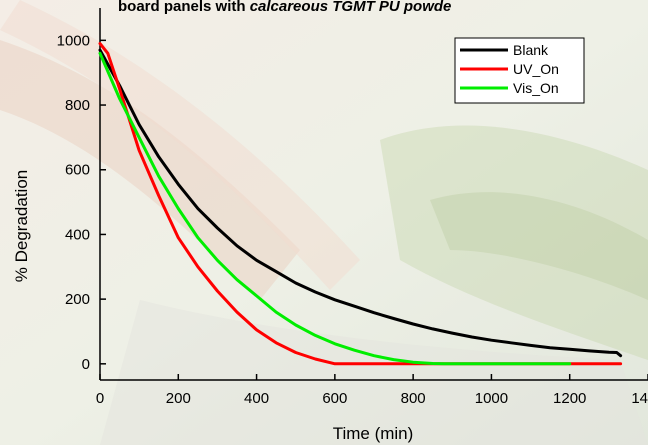  What do you see at coordinates (73, 40) in the screenshot?
I see `y-tick-label: 1000` at bounding box center [73, 40].